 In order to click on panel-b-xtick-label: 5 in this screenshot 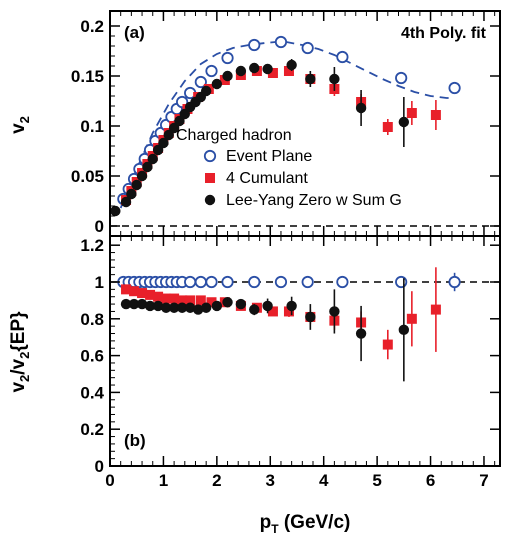, I will do `click(376, 480)`.